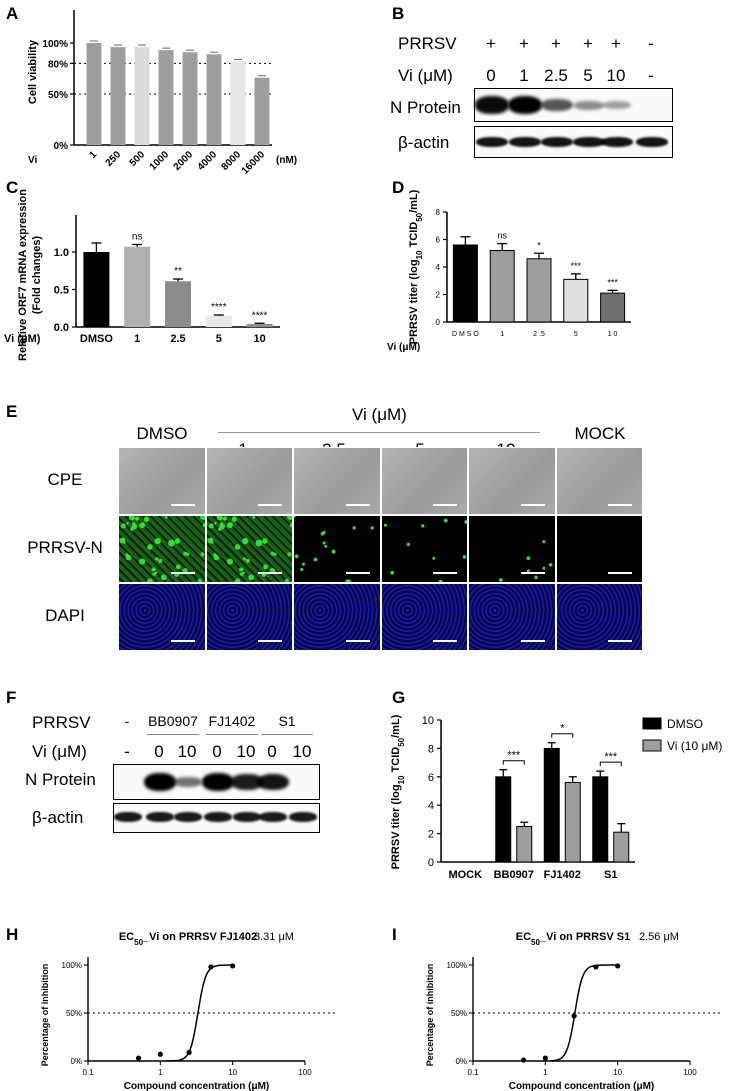 Image resolution: width=735 pixels, height=1091 pixels. What do you see at coordinates (65, 547) in the screenshot?
I see `panel-e-row-label: PRRSV-N` at bounding box center [65, 547].